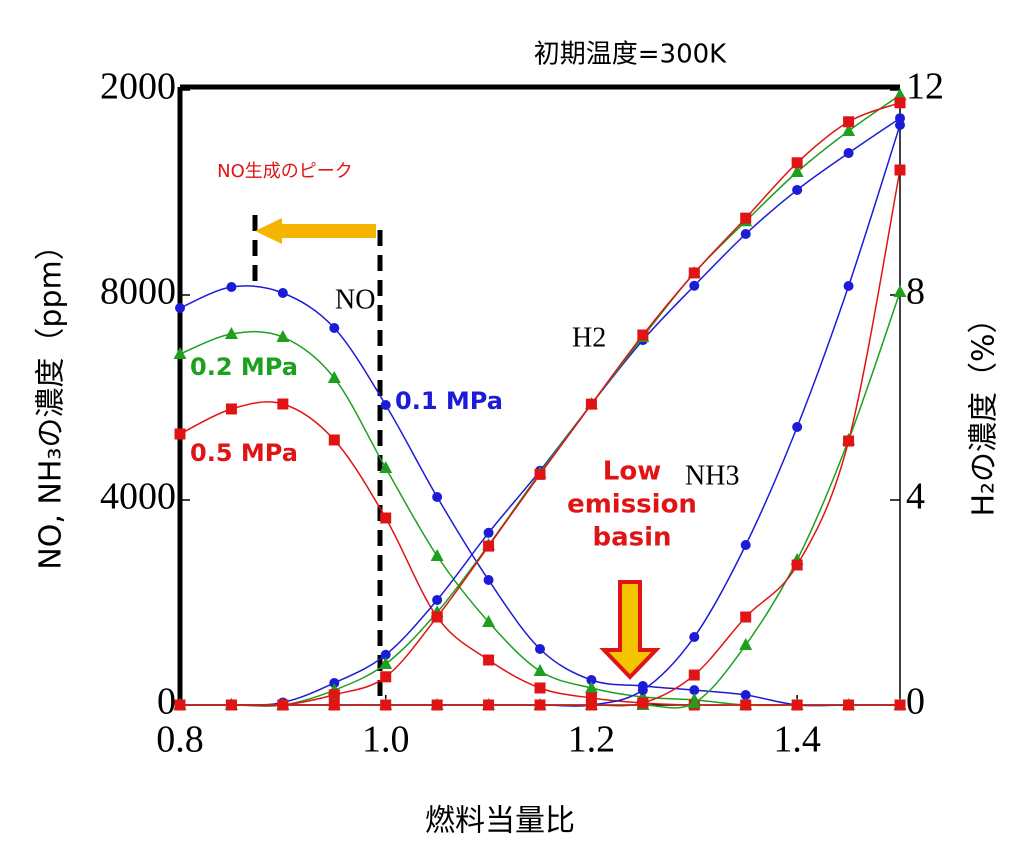 The width and height of the screenshot is (1024, 858). Describe the element at coordinates (138, 292) in the screenshot. I see `y-tick-label: 8000` at that location.